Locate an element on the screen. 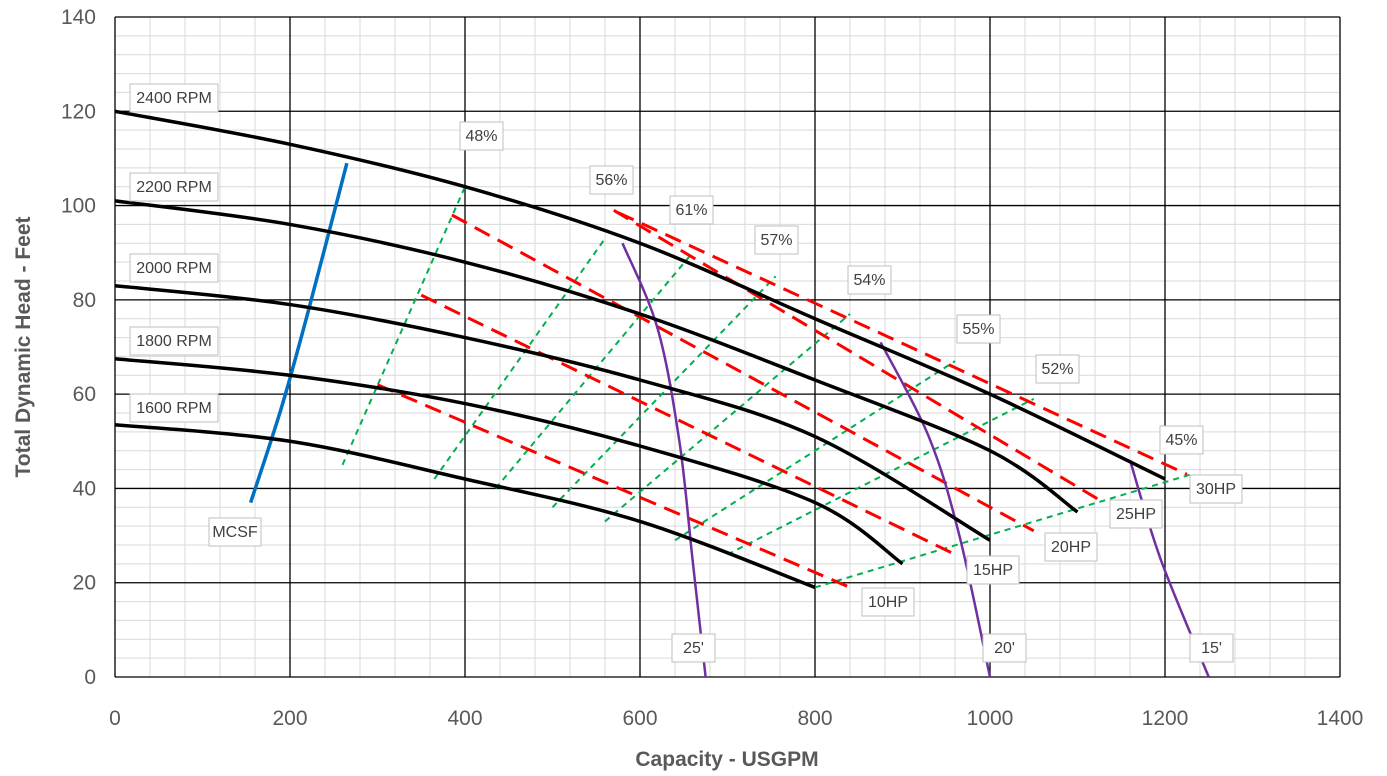 This screenshot has width=1387, height=776. efficiency-curve-label-text: 48% is located at coordinates (481, 136).